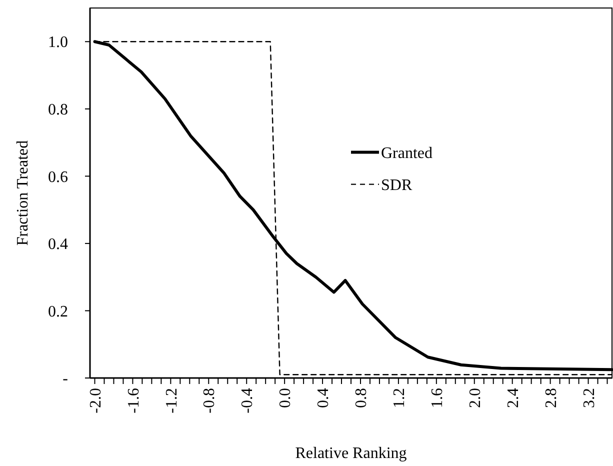 Image resolution: width=613 pixels, height=466 pixels. Describe the element at coordinates (95, 401) in the screenshot. I see `x-tick-label: -2.0` at that location.